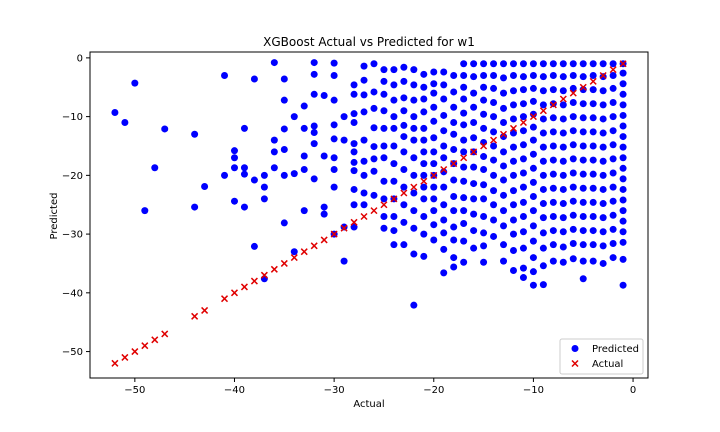 This screenshot has height=432, width=720. Describe the element at coordinates (368, 404) in the screenshot. I see `x-axis-label: Actual` at that location.